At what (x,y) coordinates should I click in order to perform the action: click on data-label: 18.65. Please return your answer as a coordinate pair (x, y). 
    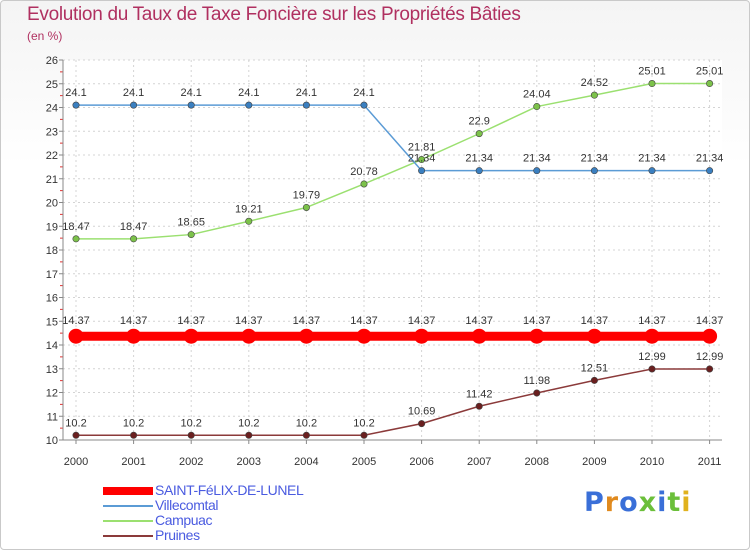
    Looking at the image, I should click on (191, 223).